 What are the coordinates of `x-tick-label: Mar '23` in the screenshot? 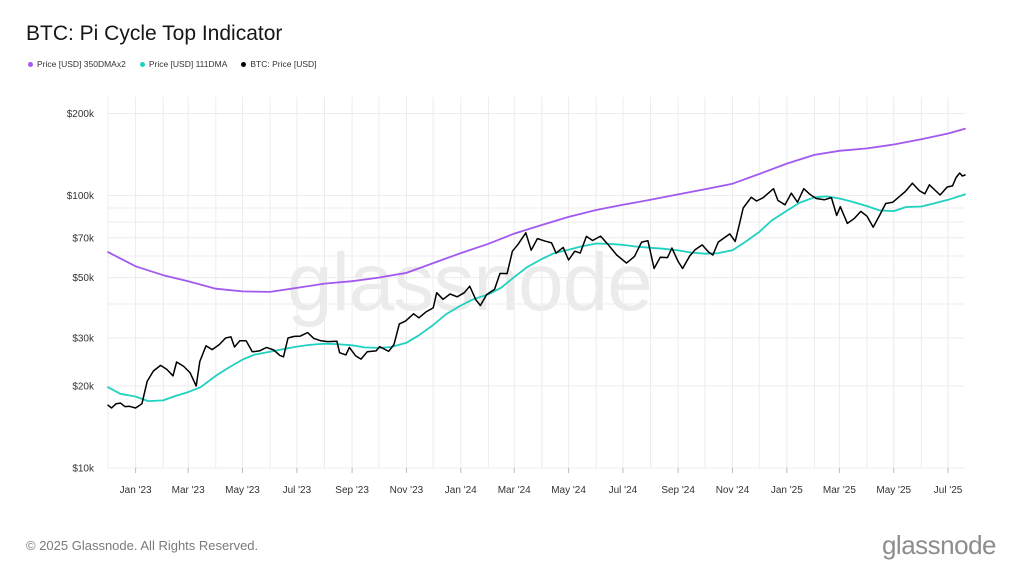 It's located at (188, 490).